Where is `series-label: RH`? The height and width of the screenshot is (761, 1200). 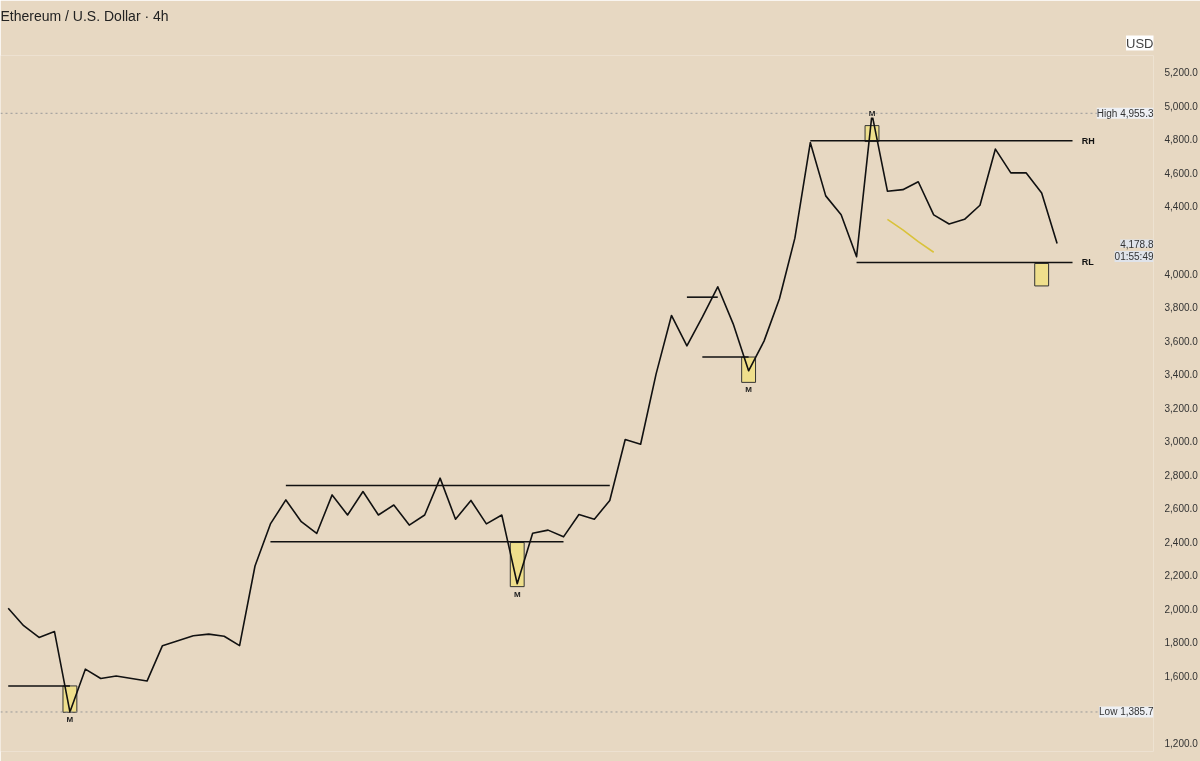 series-label: RH is located at coordinates (1088, 140).